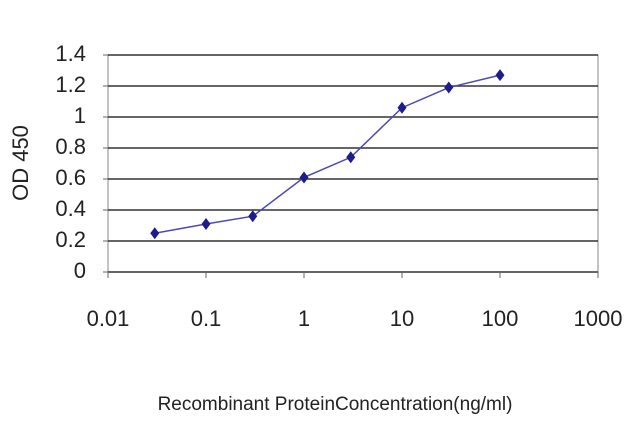 The width and height of the screenshot is (640, 427). What do you see at coordinates (598, 318) in the screenshot?
I see `x-tick-label: 1000` at bounding box center [598, 318].